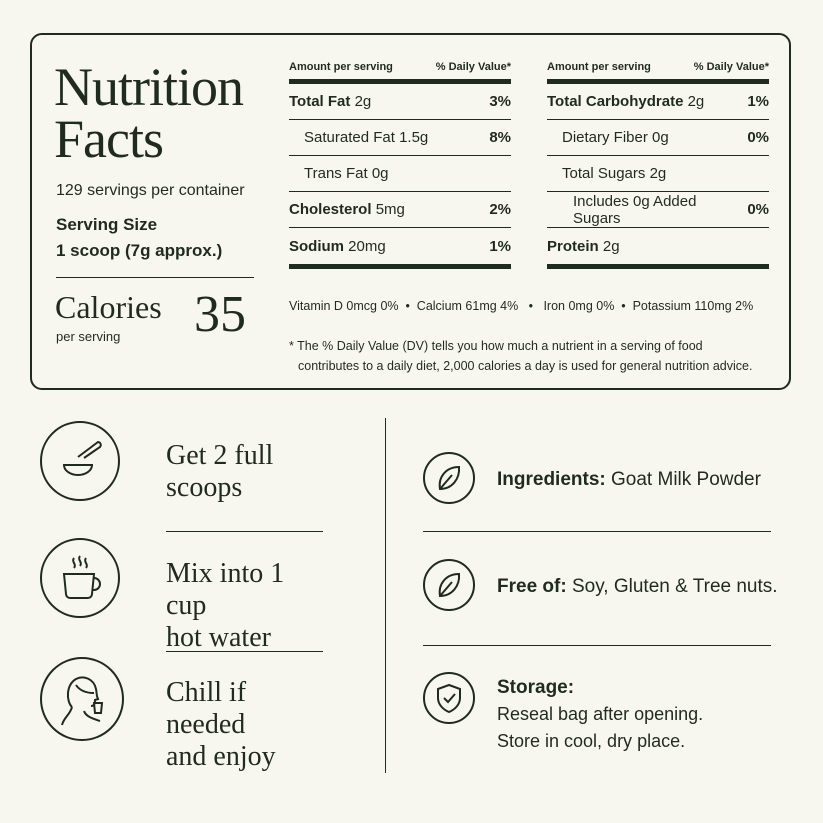 The height and width of the screenshot is (823, 823). I want to click on calories-value: 35, so click(220, 314).